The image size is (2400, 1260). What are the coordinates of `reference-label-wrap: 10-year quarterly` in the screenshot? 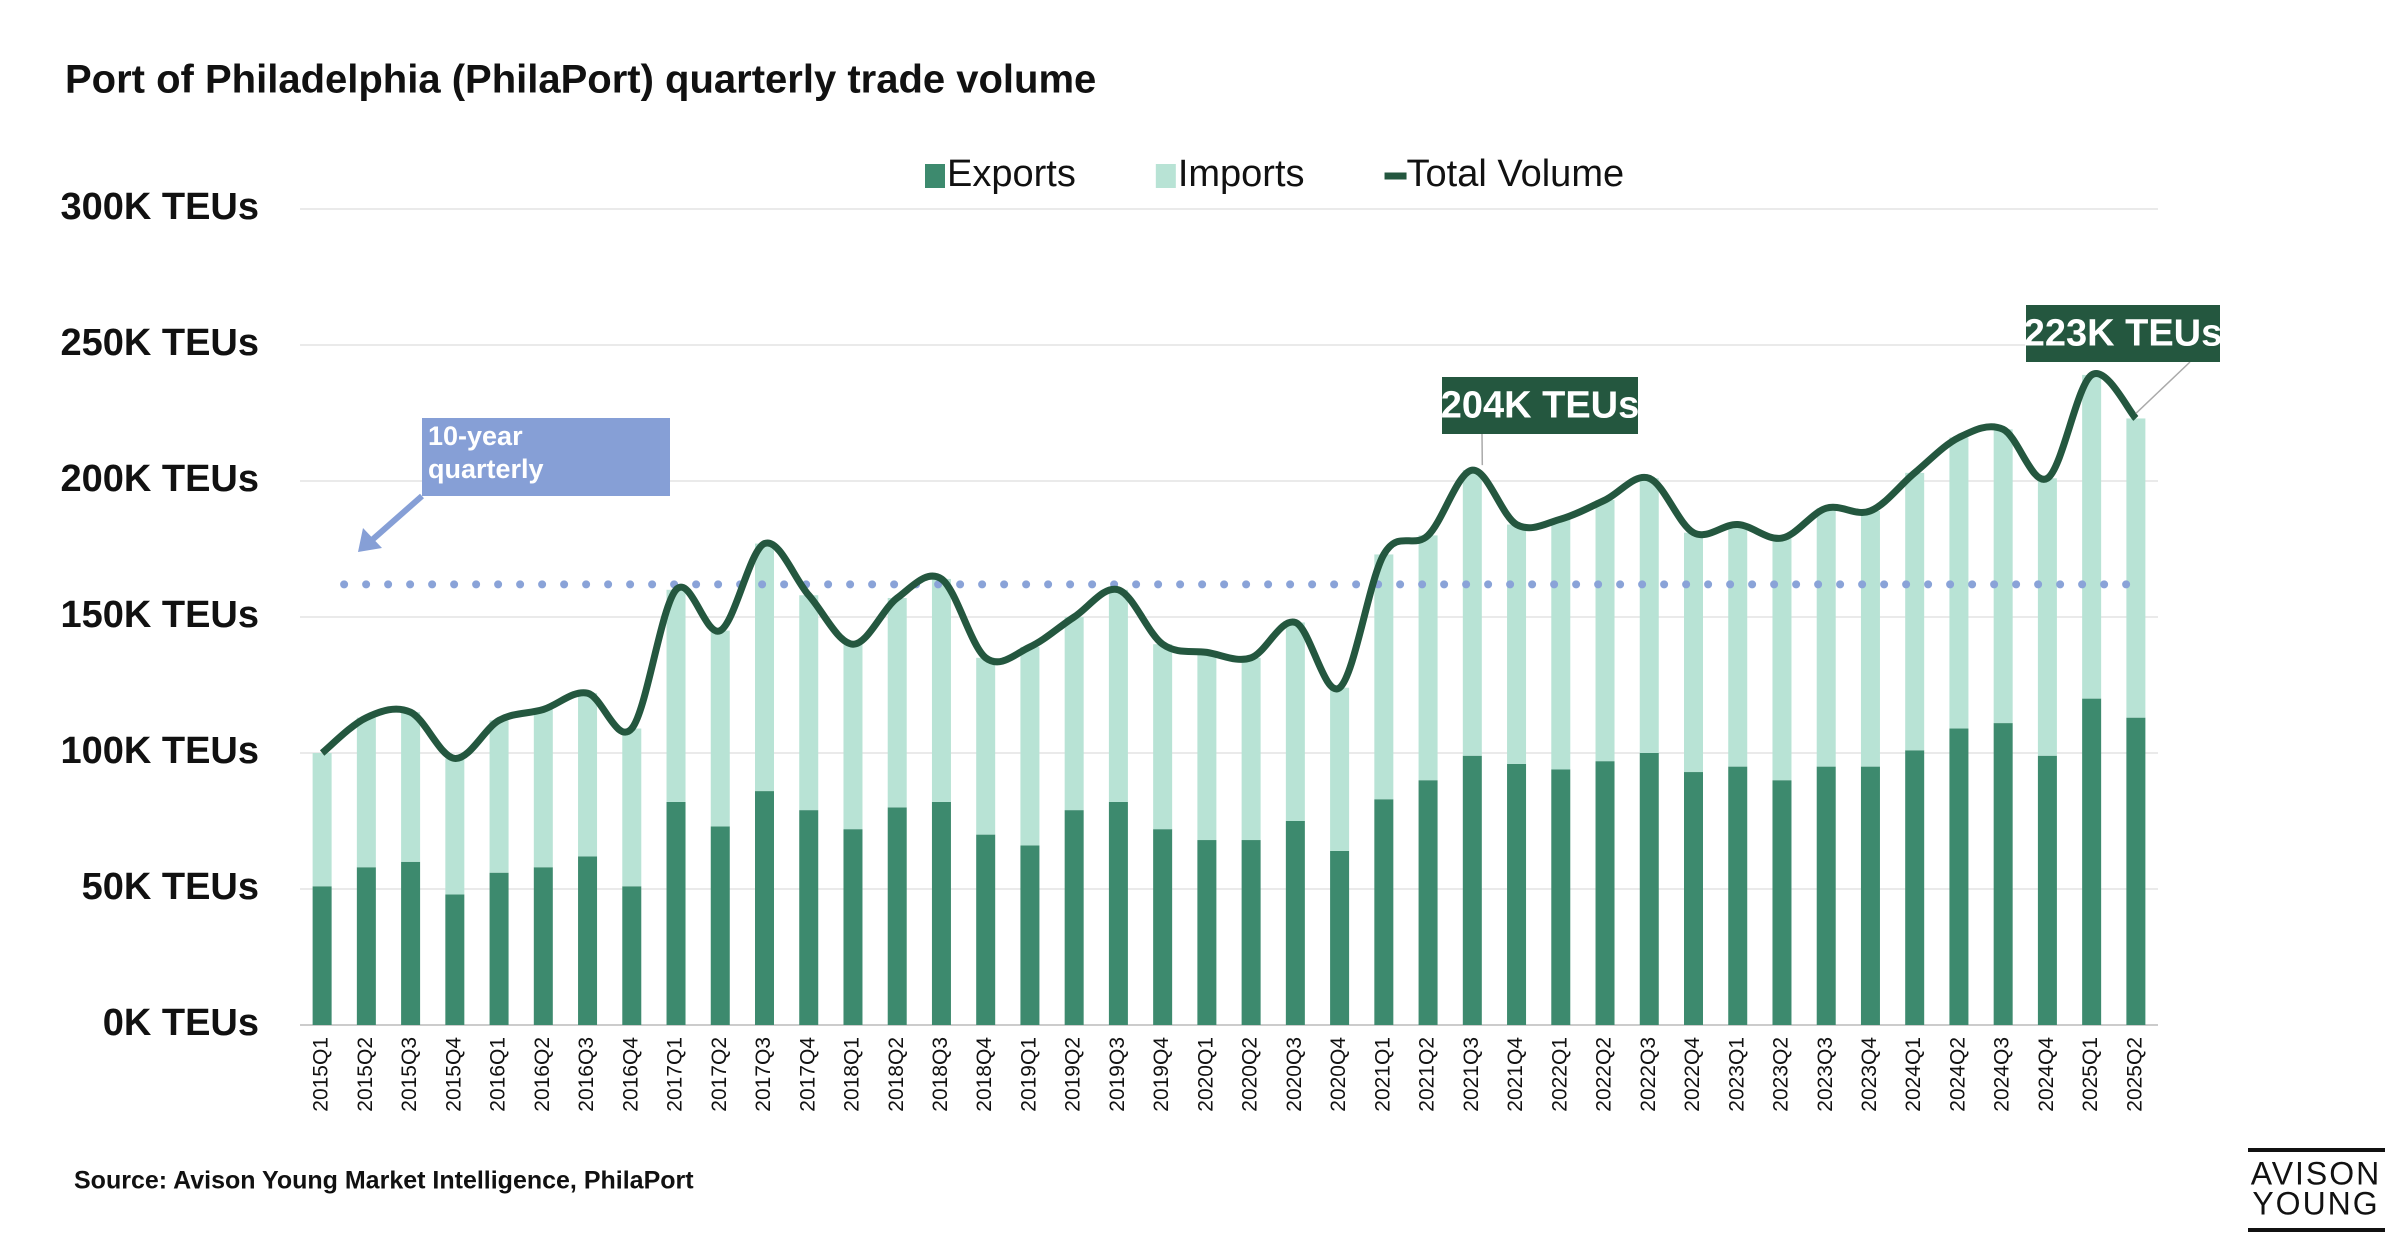 It's located at (486, 452).